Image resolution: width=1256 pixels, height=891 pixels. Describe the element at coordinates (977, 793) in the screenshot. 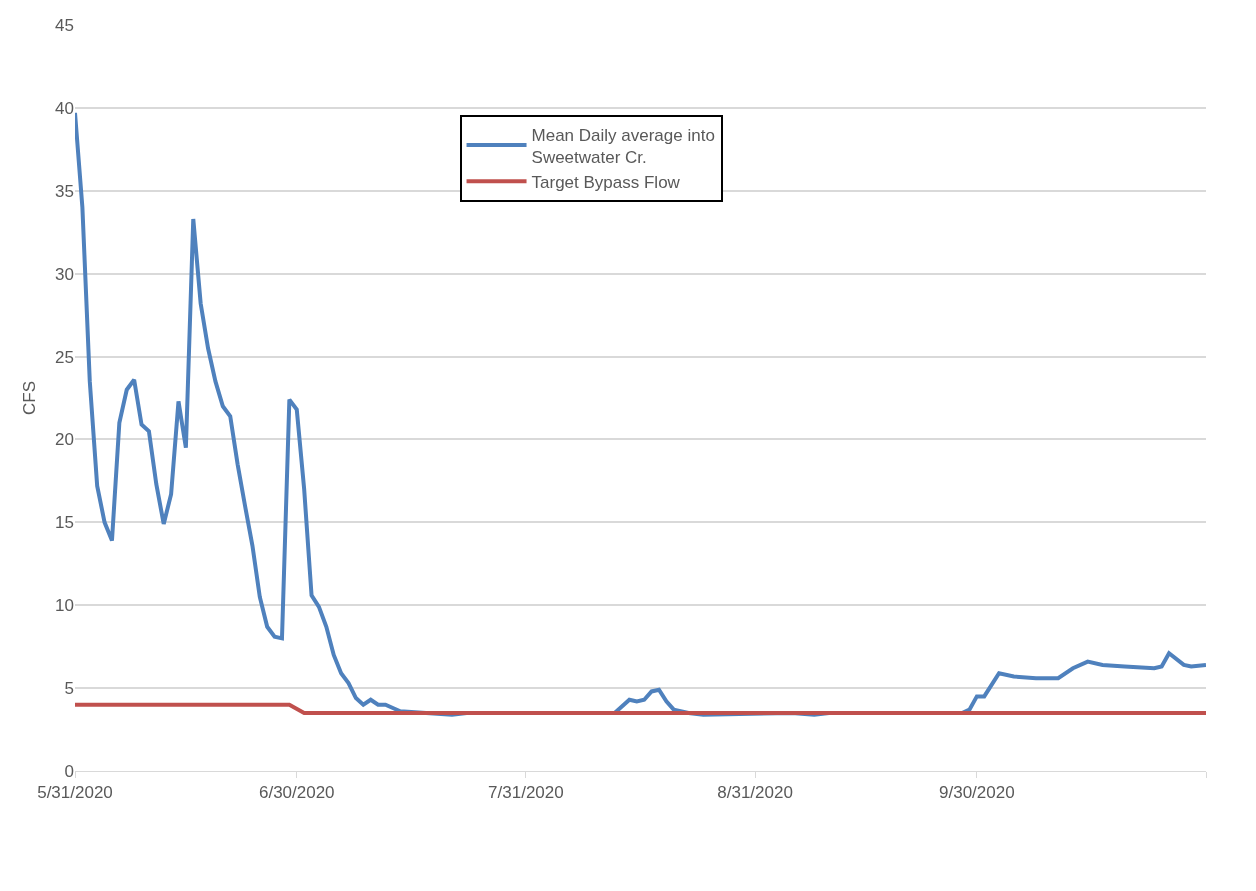

I see `x-tick-label: 9/30/2020` at that location.